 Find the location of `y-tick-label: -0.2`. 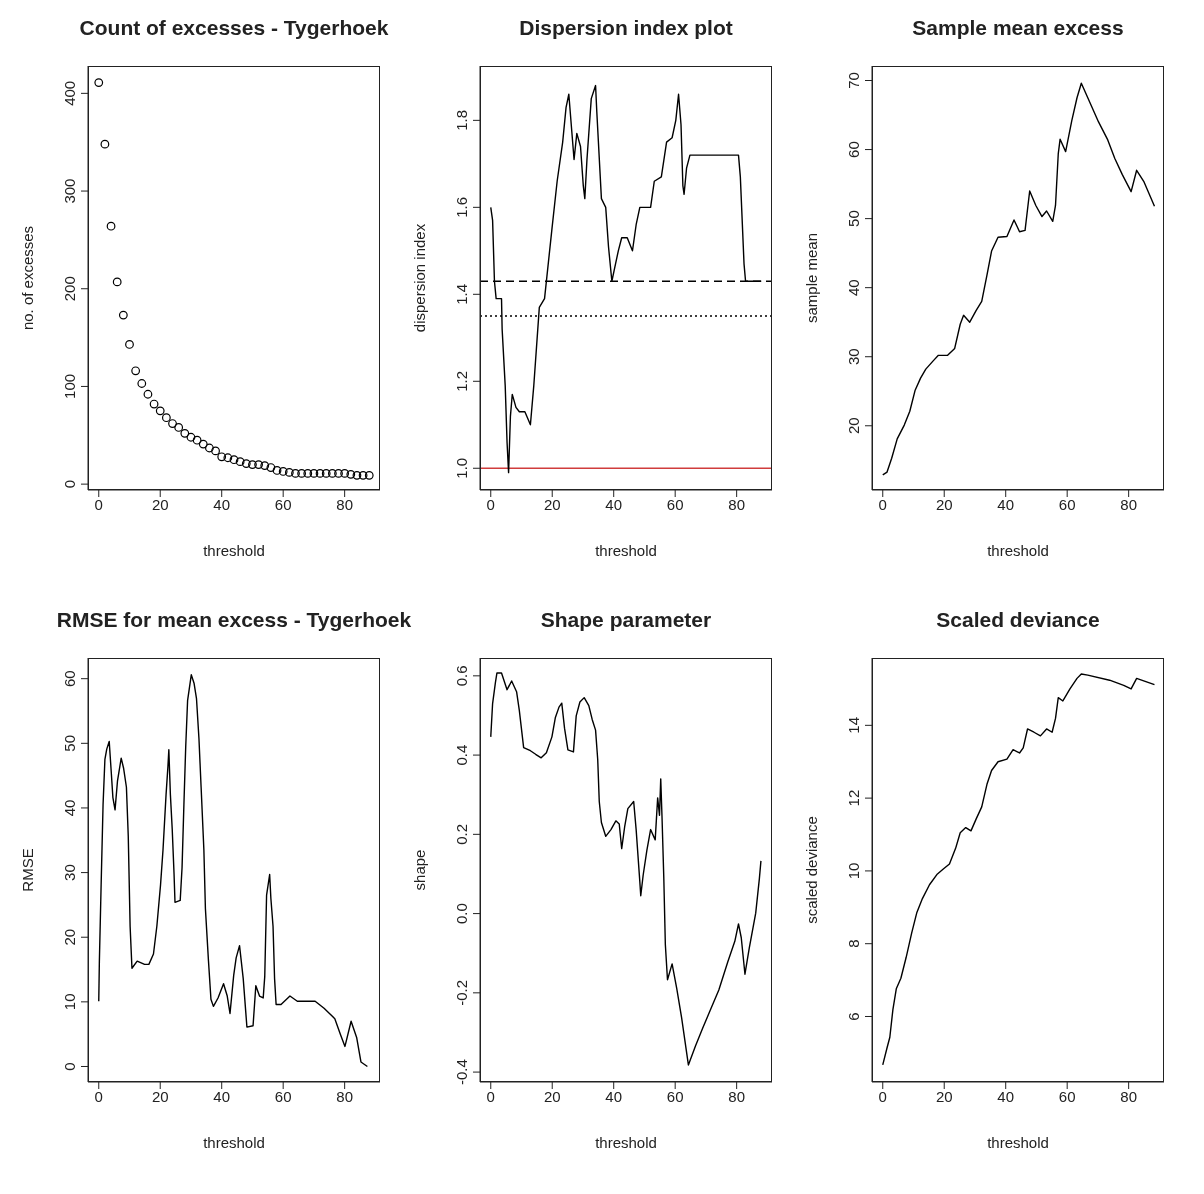

y-tick-label: -0.2 is located at coordinates (461, 992).